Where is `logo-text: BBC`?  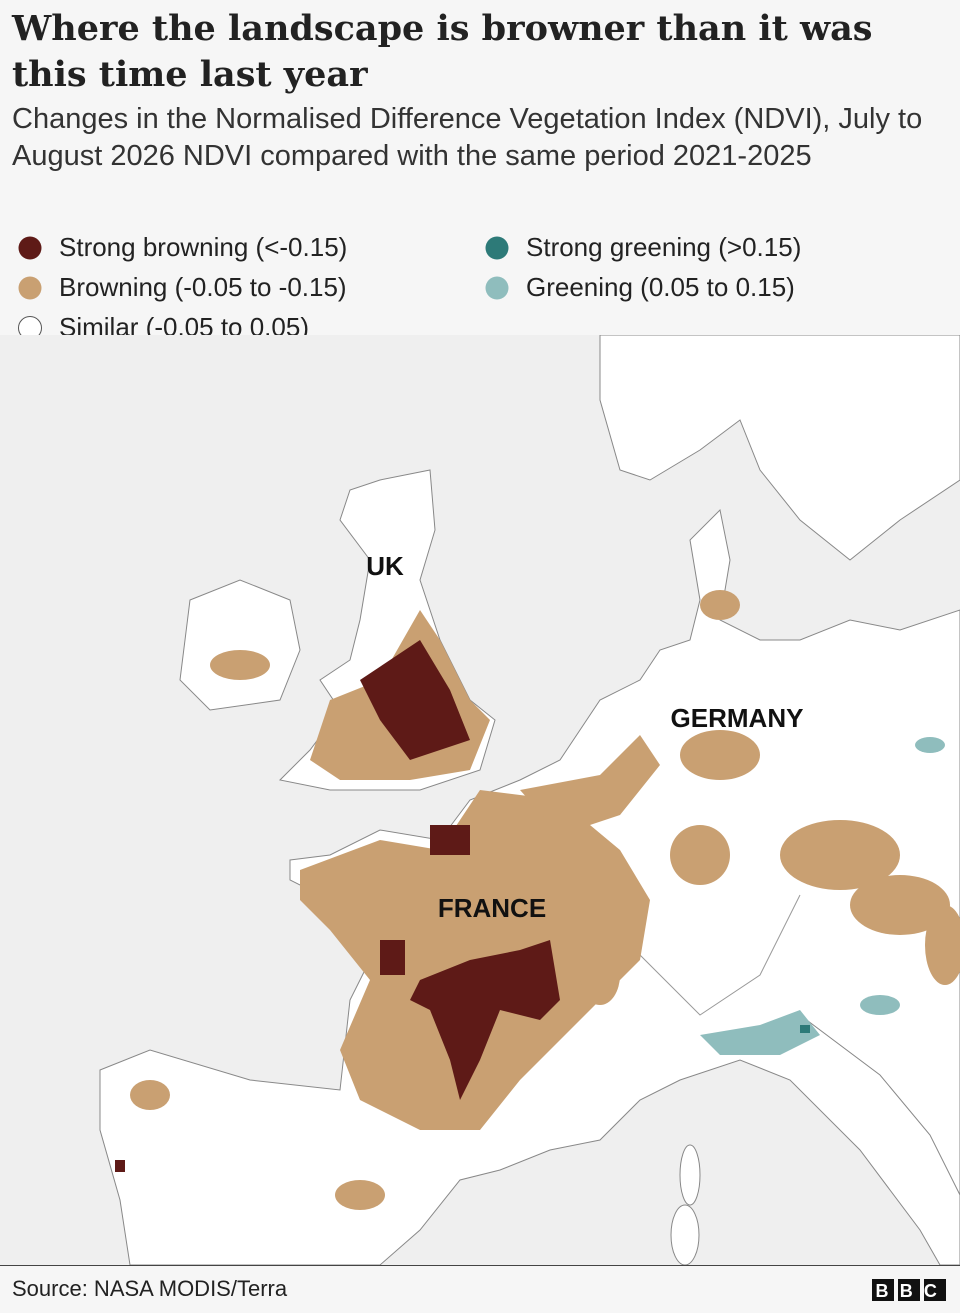
logo-text: BBC is located at coordinates (912, 1291).